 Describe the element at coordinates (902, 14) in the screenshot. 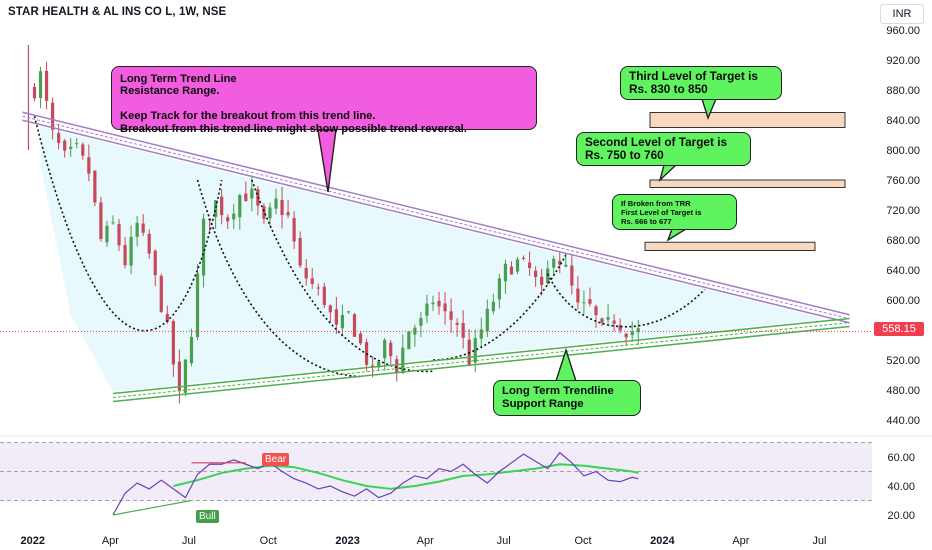

I see `currency-button: INR` at that location.